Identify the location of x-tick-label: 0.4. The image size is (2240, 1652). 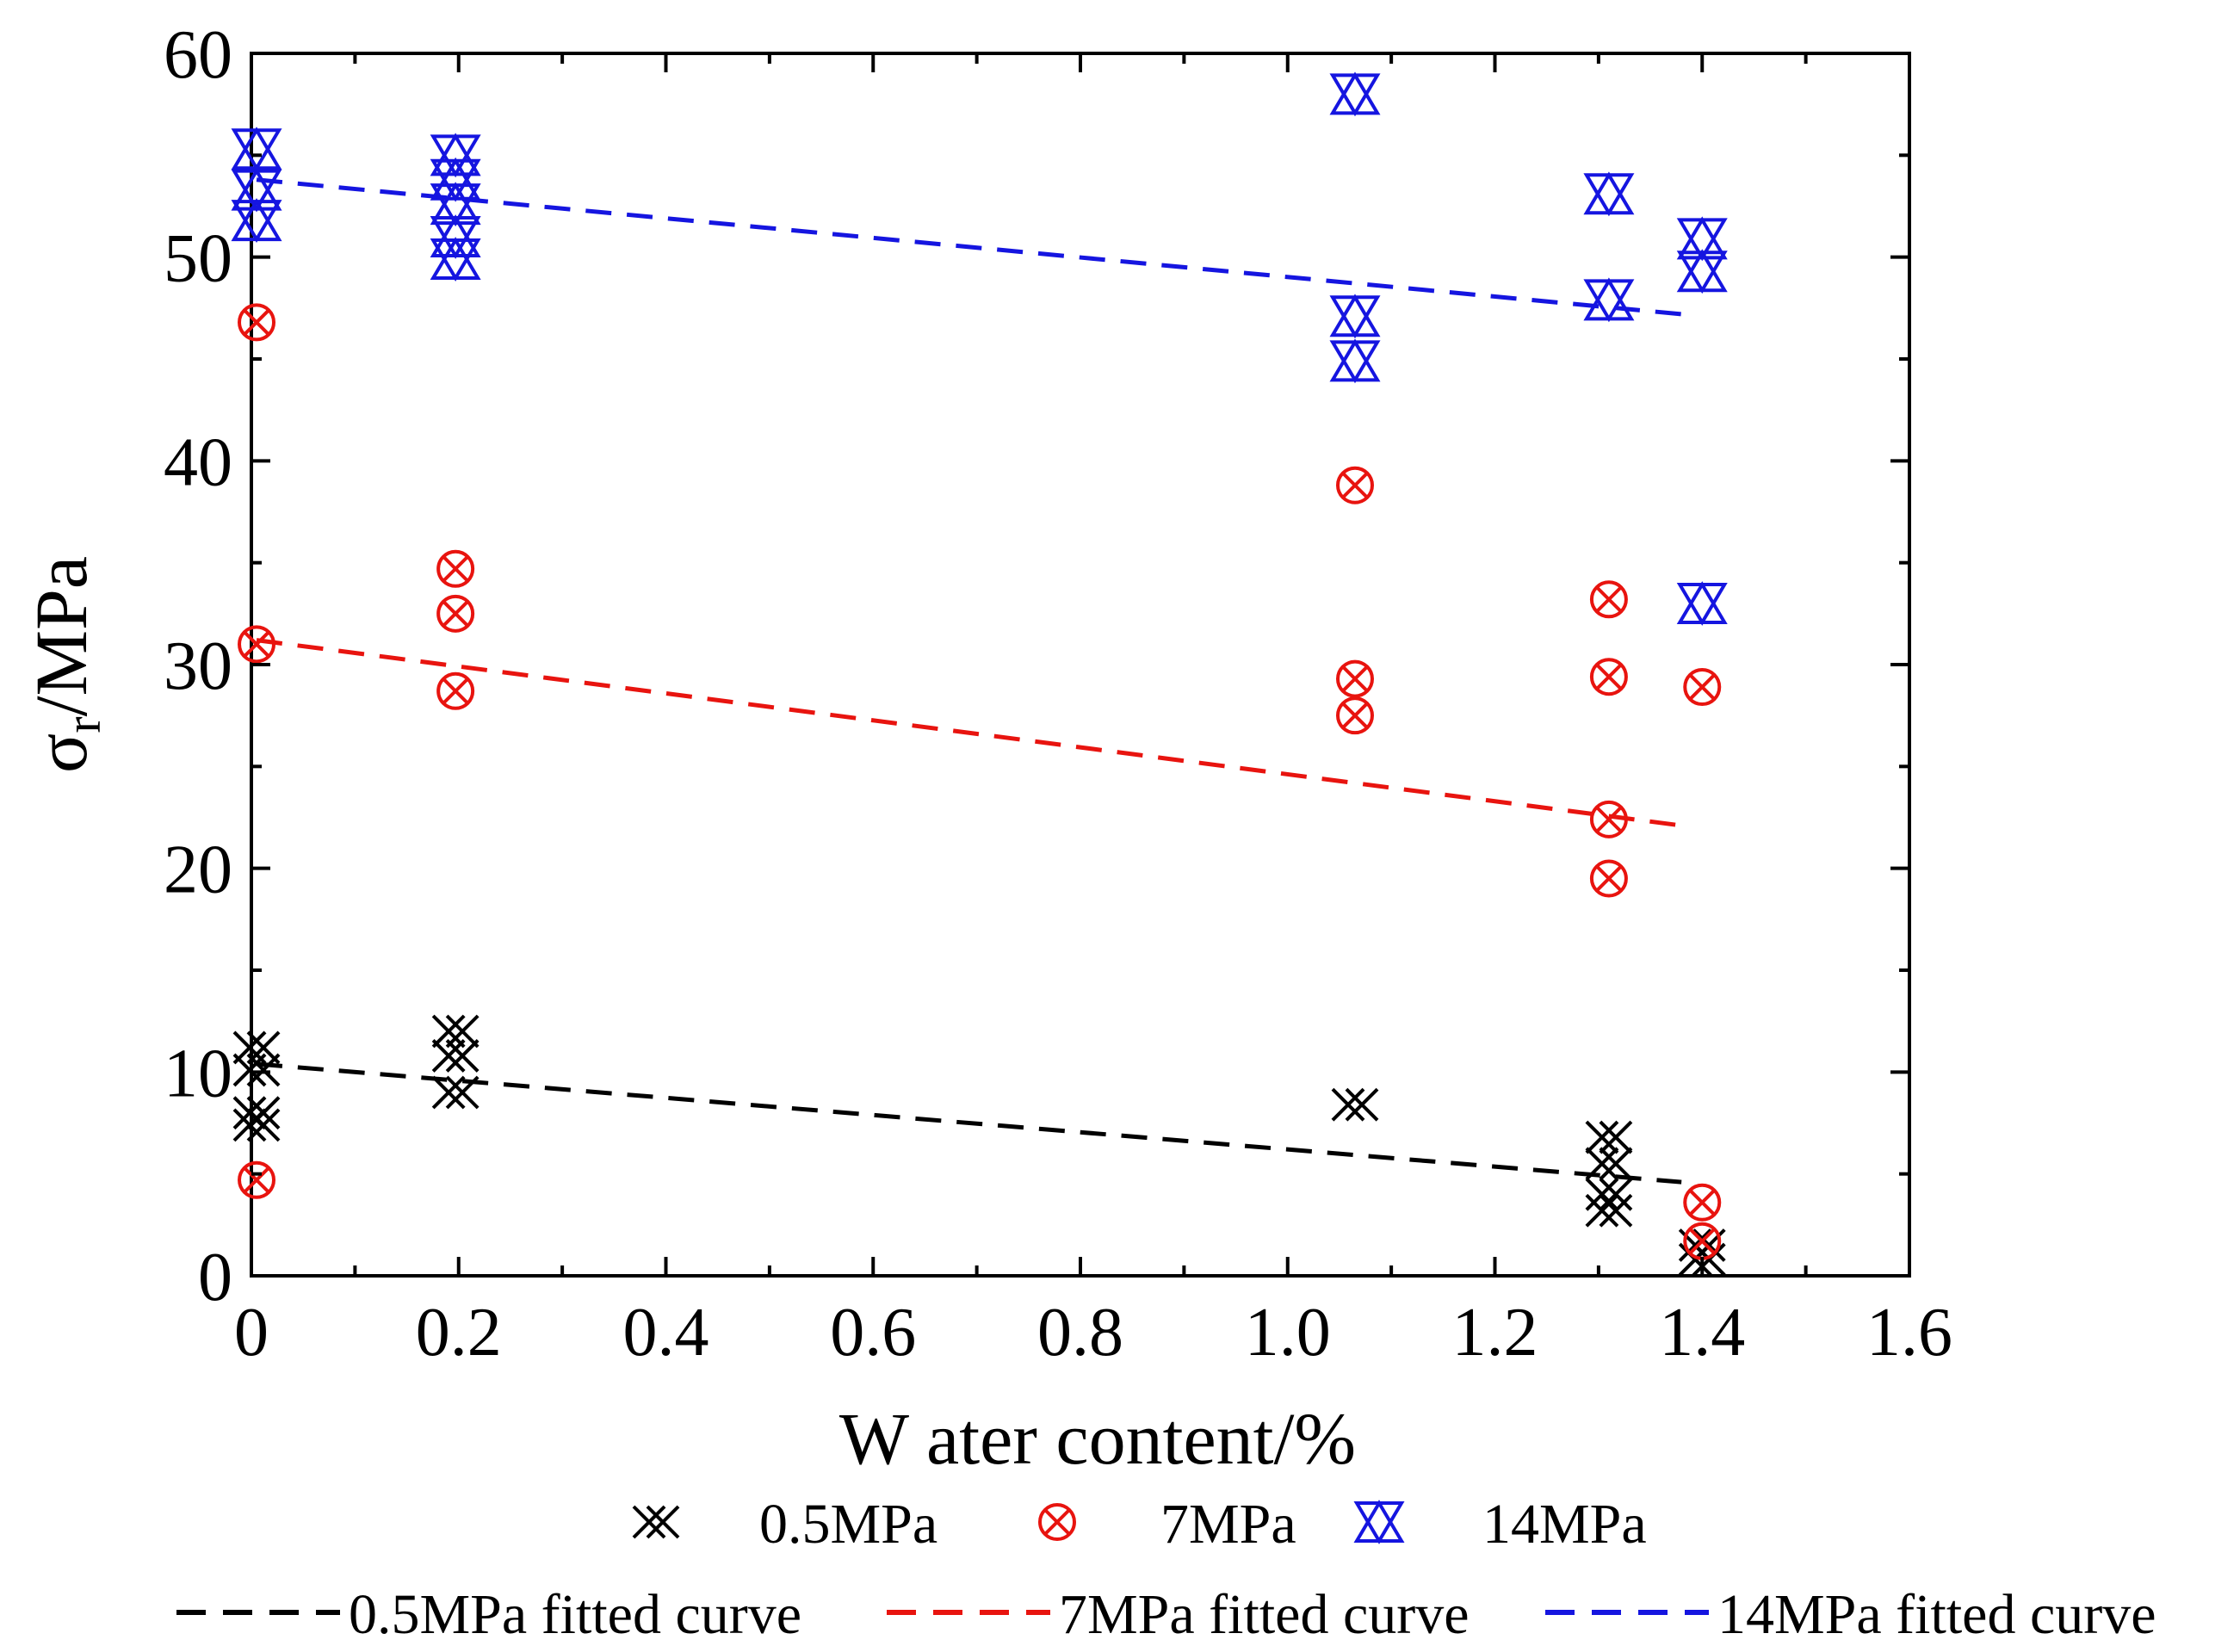
(666, 1332).